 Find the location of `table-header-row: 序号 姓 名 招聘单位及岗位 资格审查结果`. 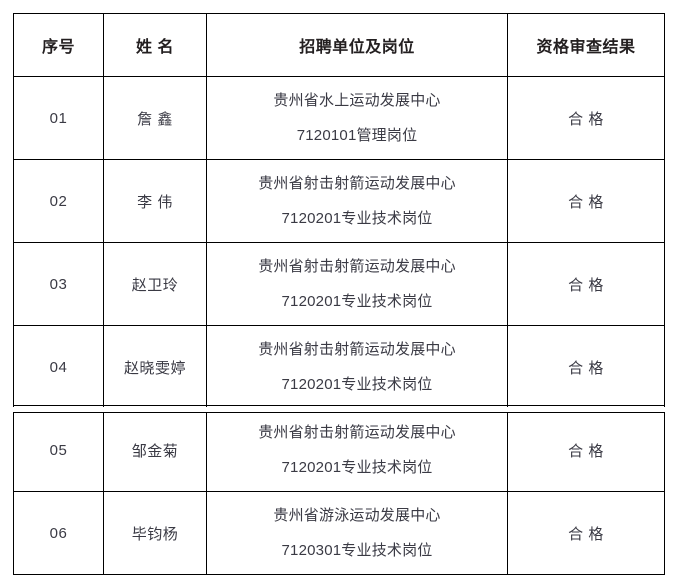

table-header-row: 序号 姓 名 招聘单位及岗位 资格审查结果 is located at coordinates (339, 45).